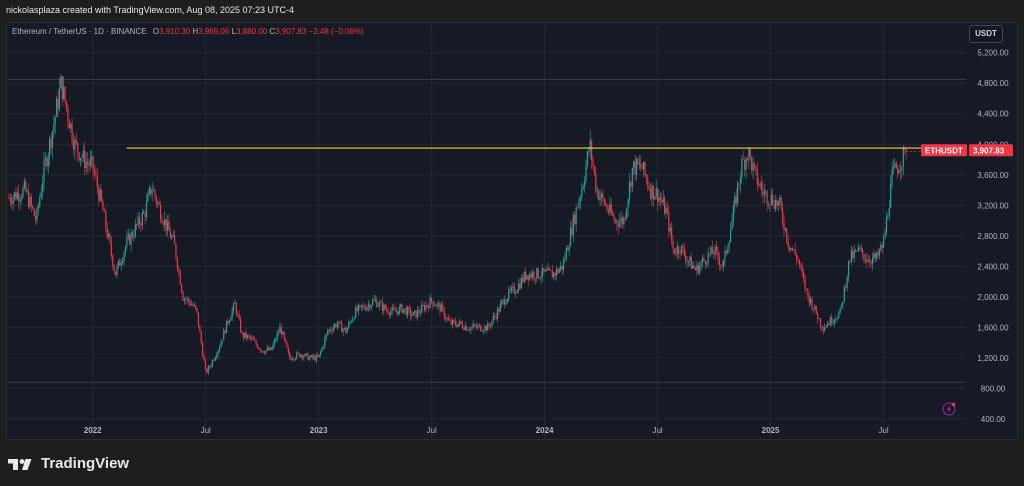 The image size is (1024, 486). Describe the element at coordinates (944, 150) in the screenshot. I see `price-tag-symbol: ETHUSDT` at that location.